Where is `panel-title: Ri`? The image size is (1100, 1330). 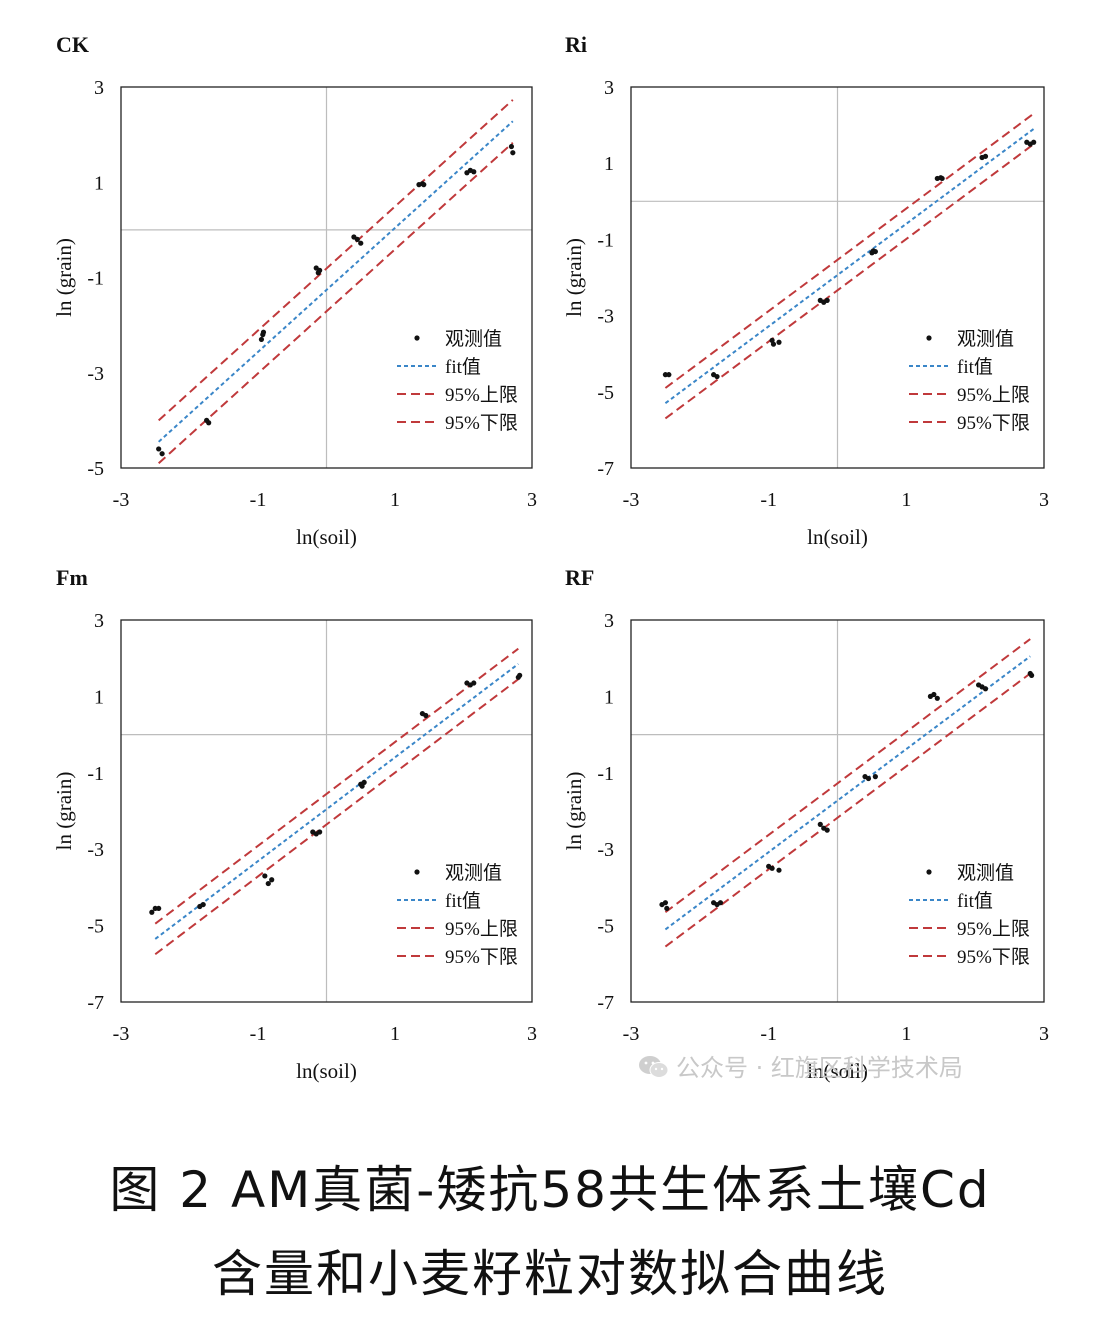
panel-title: Ri is located at coordinates (576, 44).